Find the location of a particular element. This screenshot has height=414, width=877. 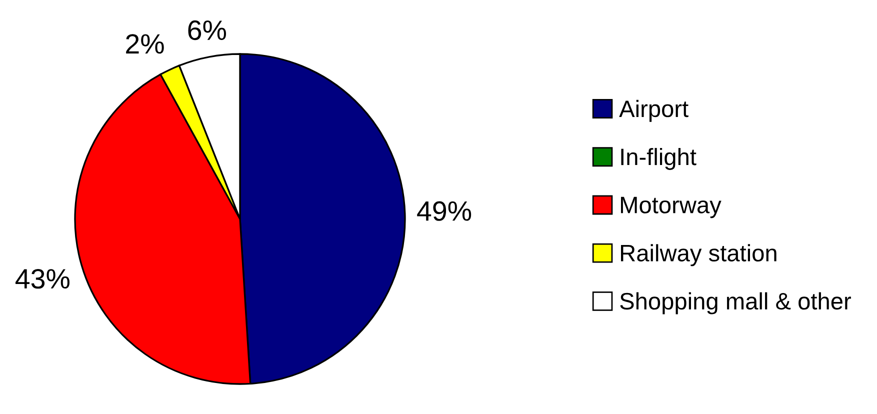

legend-label: Motorway is located at coordinates (671, 207).